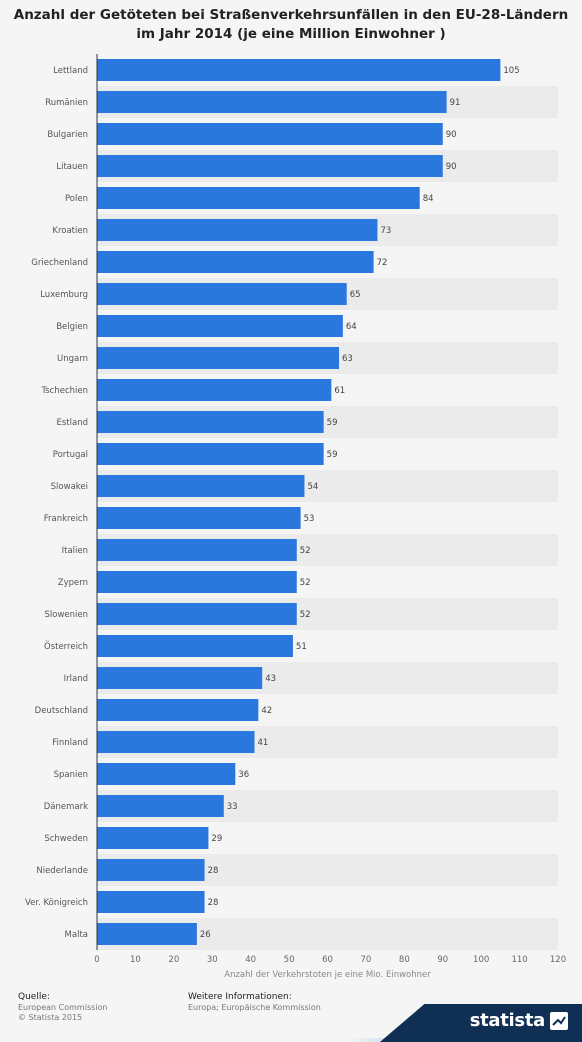 The height and width of the screenshot is (1042, 582). Describe the element at coordinates (332, 423) in the screenshot. I see `value-label: 59` at that location.